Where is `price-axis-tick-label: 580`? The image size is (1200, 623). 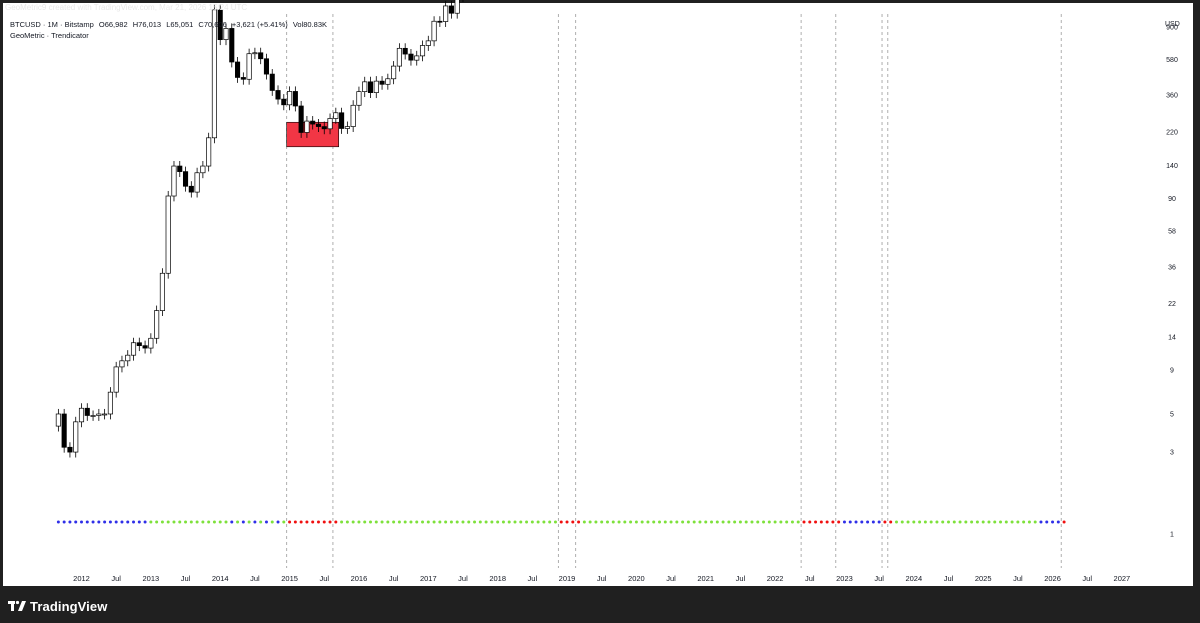
price-axis-tick-label: 580 is located at coordinates (1172, 60).